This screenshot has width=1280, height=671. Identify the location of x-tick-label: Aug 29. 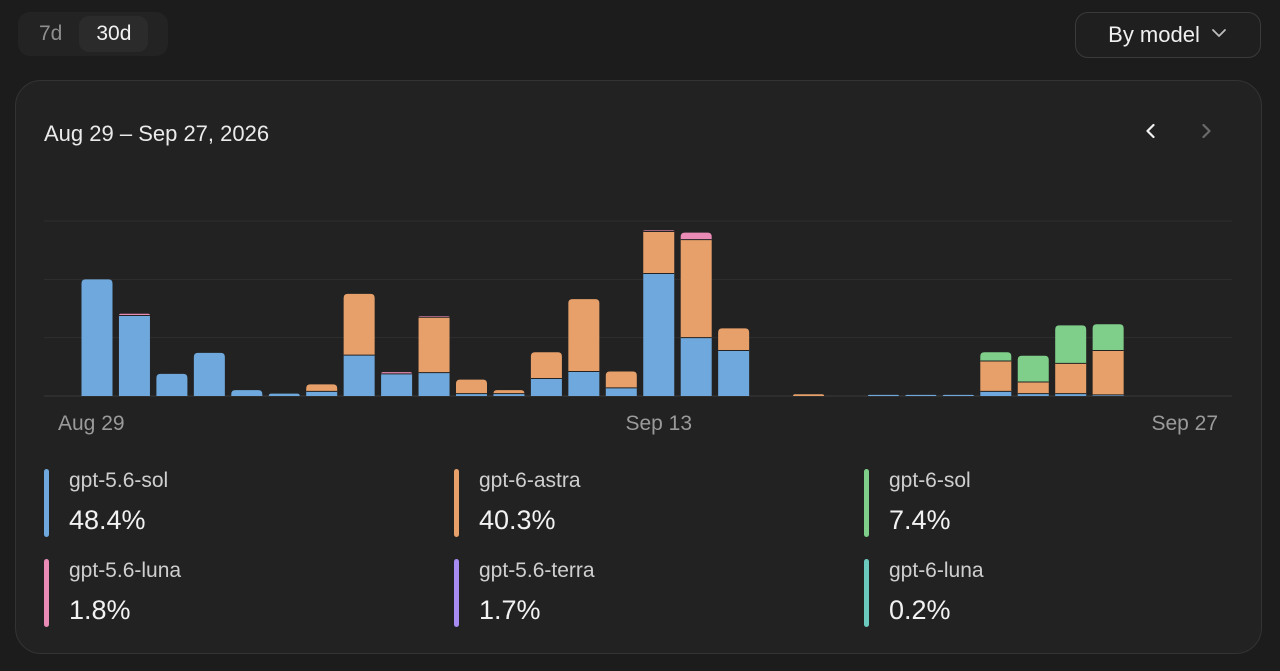
(91, 423).